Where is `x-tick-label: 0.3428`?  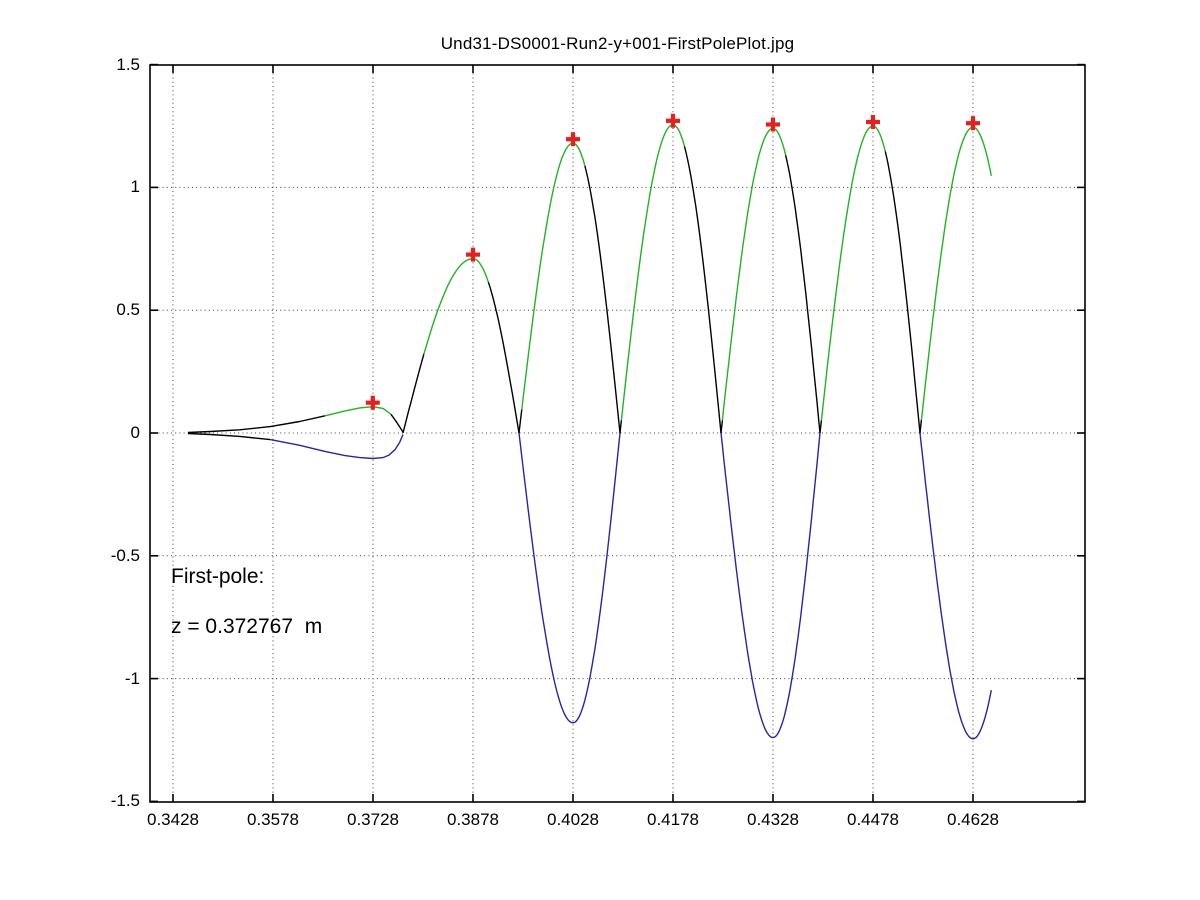
x-tick-label: 0.3428 is located at coordinates (173, 819).